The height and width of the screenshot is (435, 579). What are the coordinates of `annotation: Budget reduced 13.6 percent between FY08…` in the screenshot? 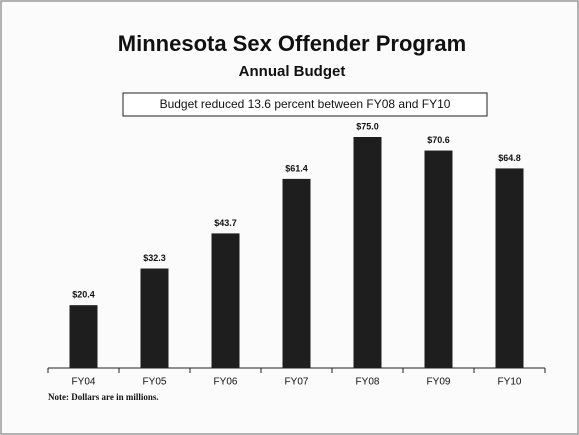 It's located at (305, 104).